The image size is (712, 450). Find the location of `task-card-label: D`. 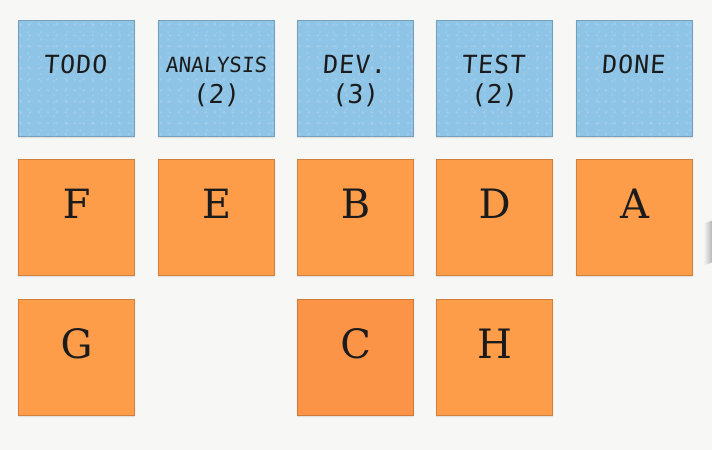

task-card-label: D is located at coordinates (494, 205).